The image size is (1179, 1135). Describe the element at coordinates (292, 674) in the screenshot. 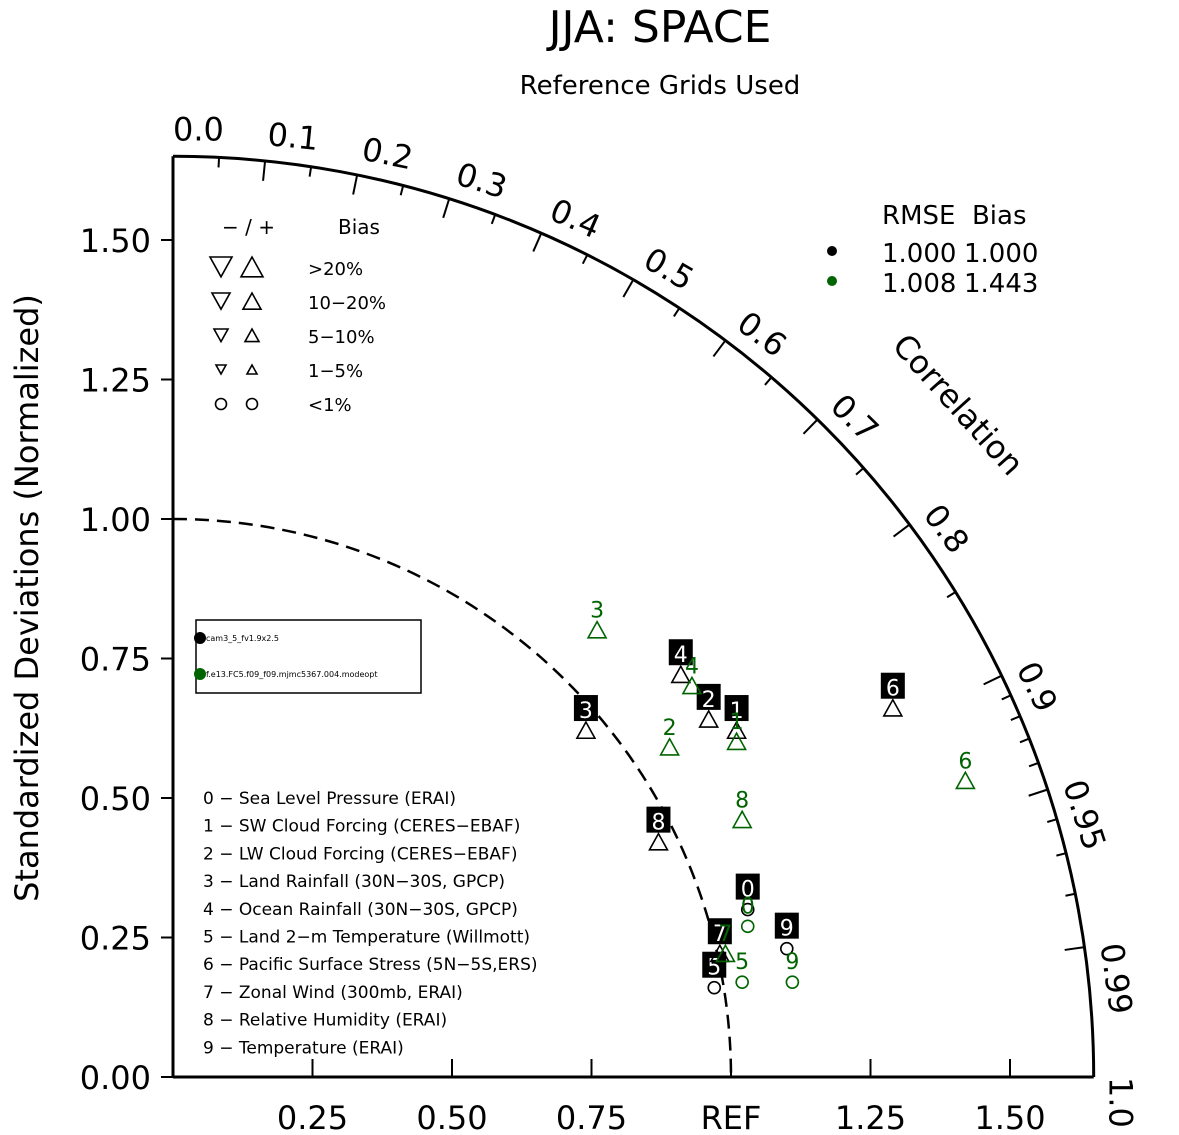

I see `case-name-2: f.e13.FC5.f09_f09.mjmc5367.004.modeopt` at that location.